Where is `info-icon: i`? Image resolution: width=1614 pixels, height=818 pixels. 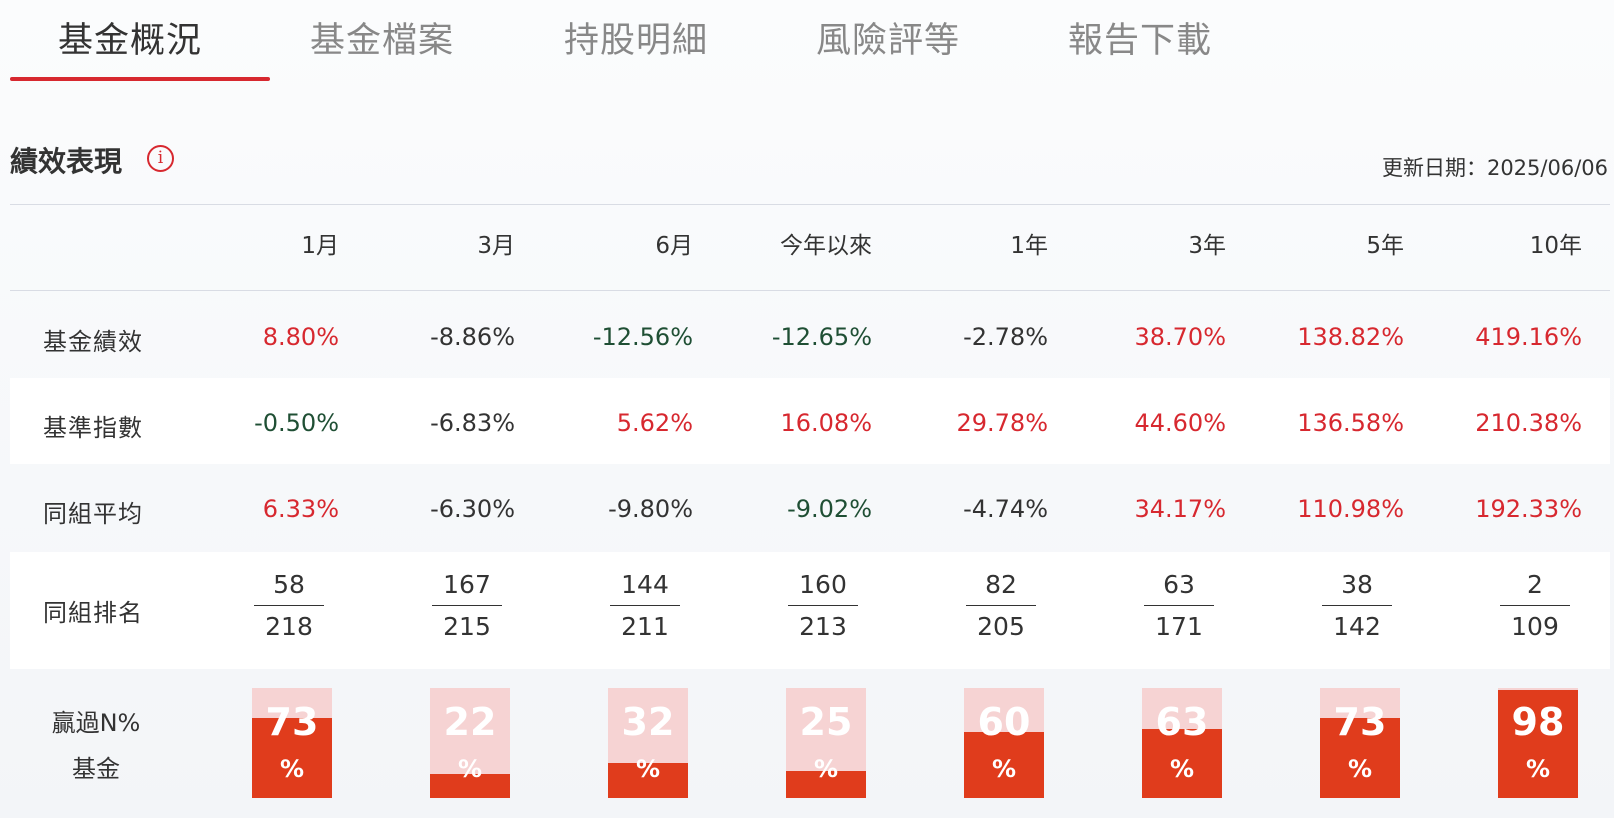
info-icon: i is located at coordinates (160, 158).